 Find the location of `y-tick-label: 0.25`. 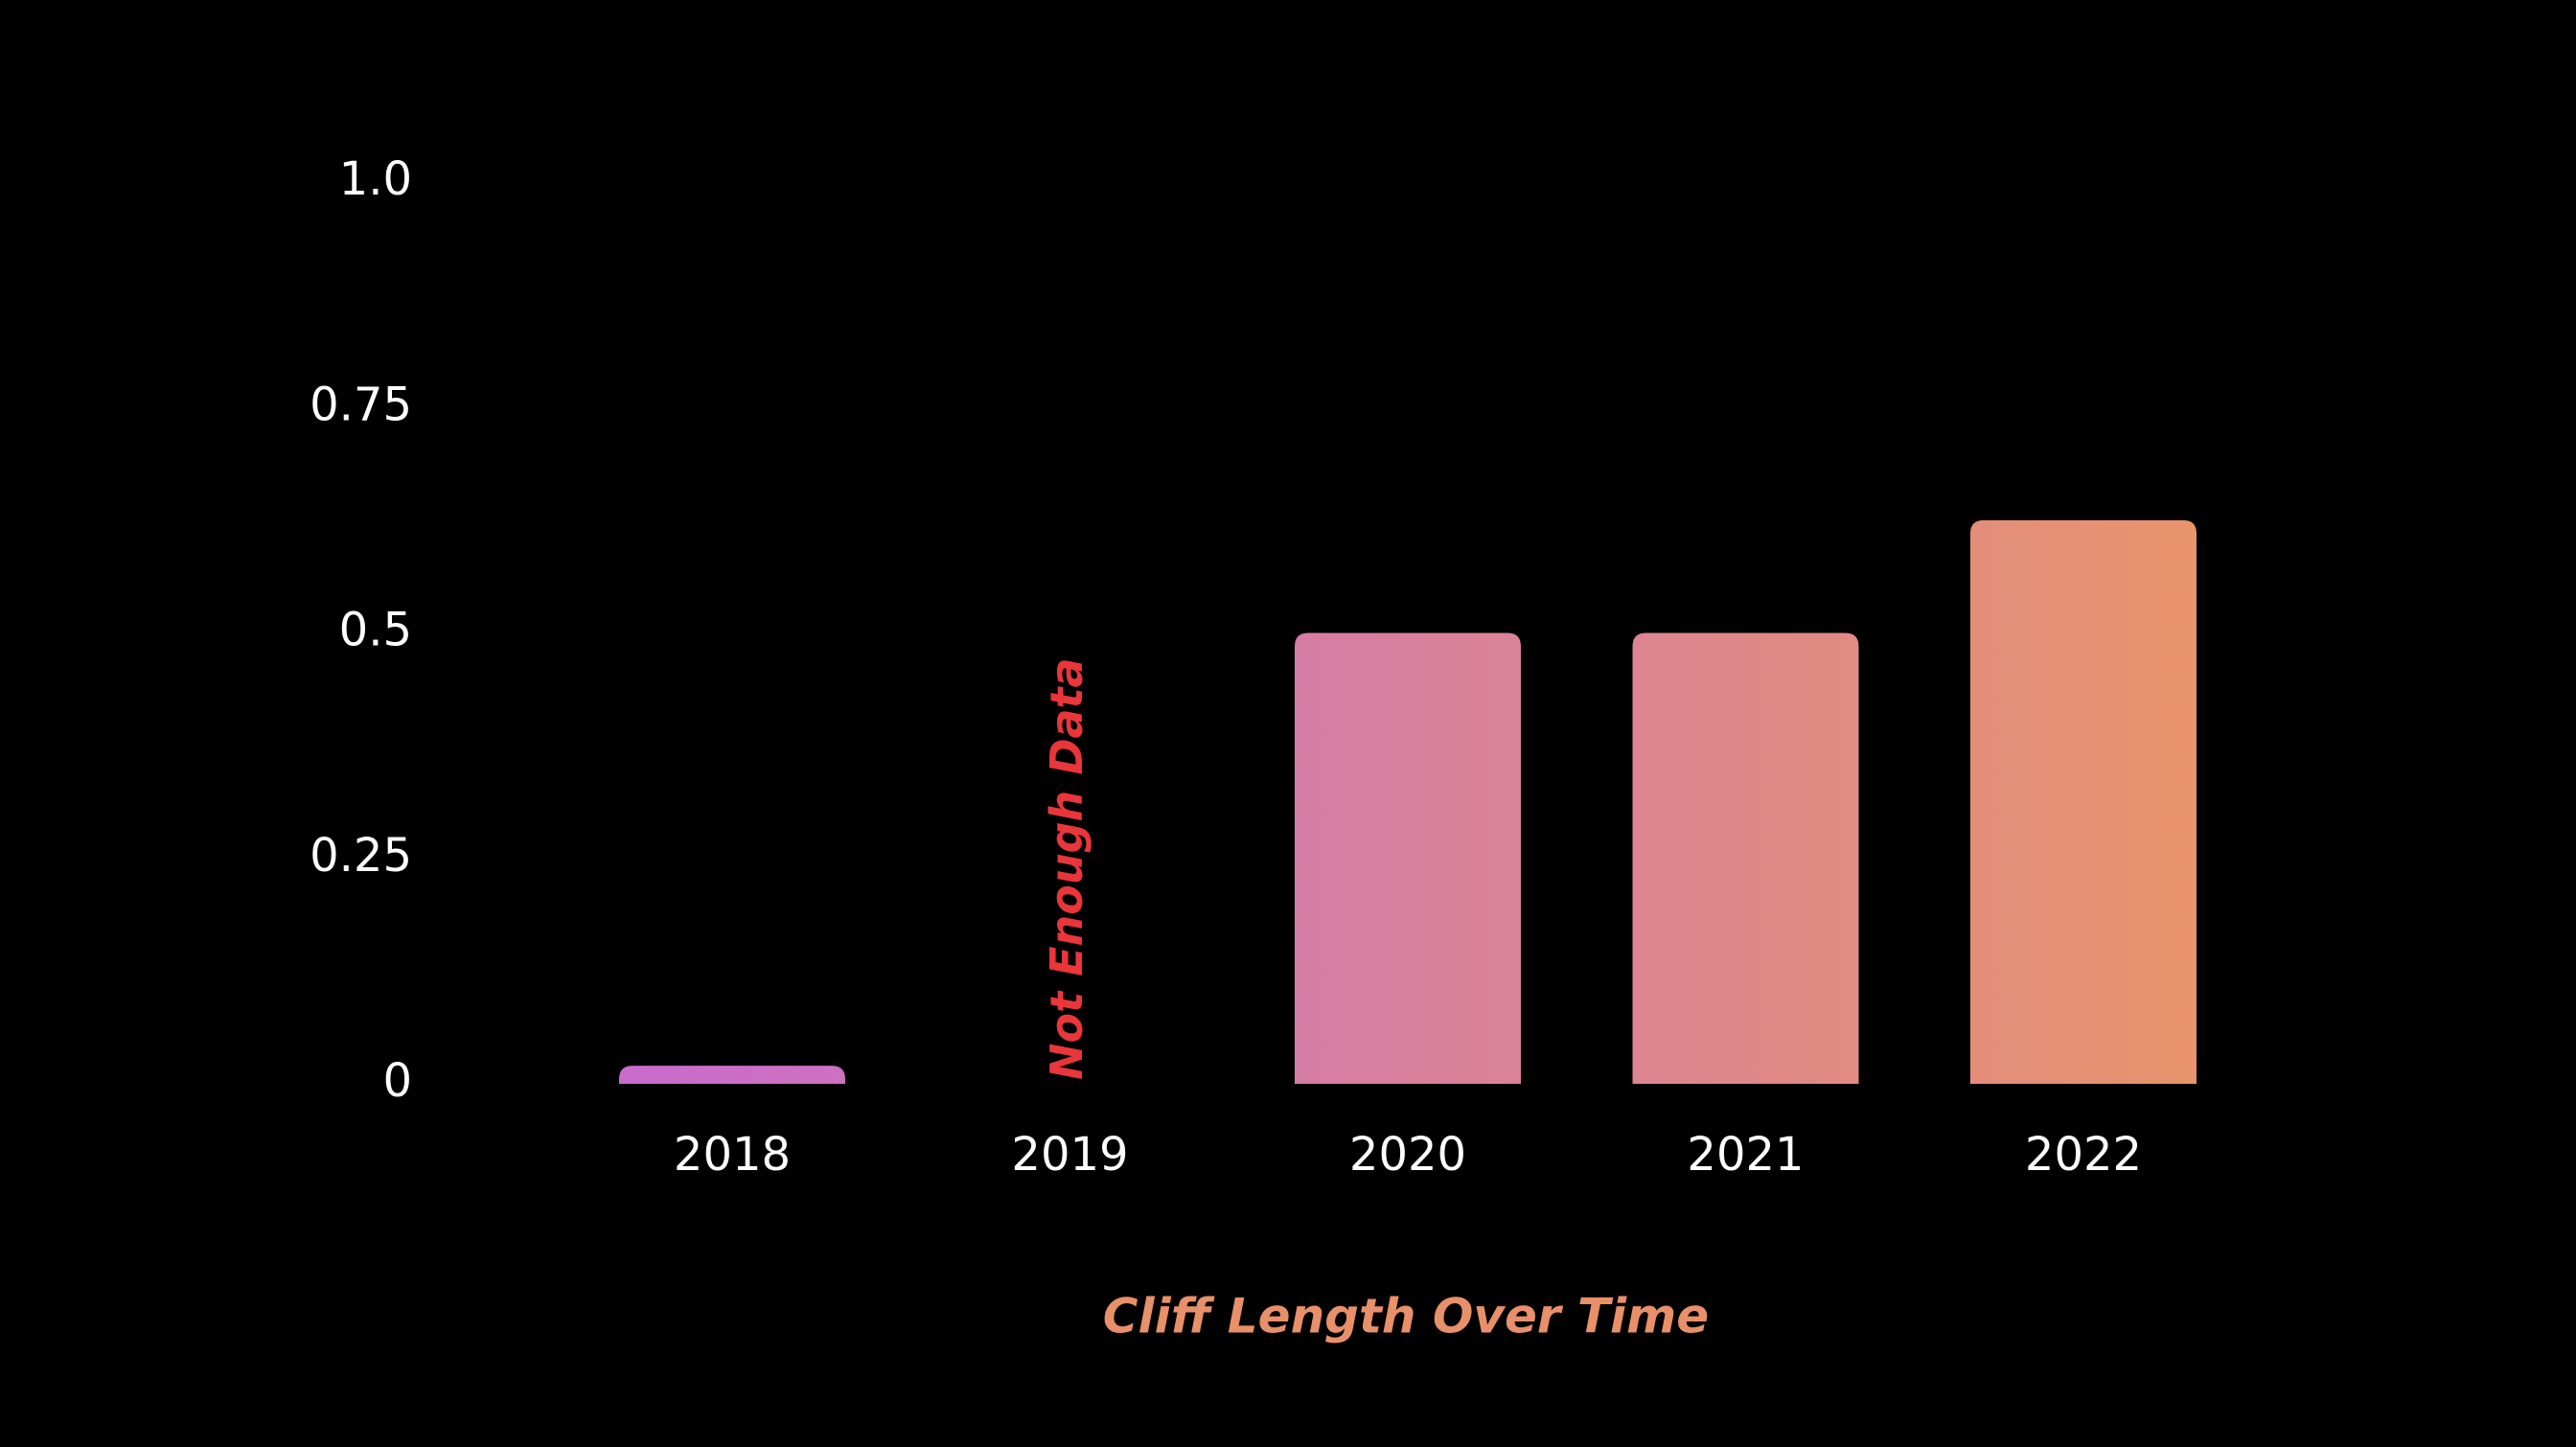

y-tick-label: 0.25 is located at coordinates (361, 856).